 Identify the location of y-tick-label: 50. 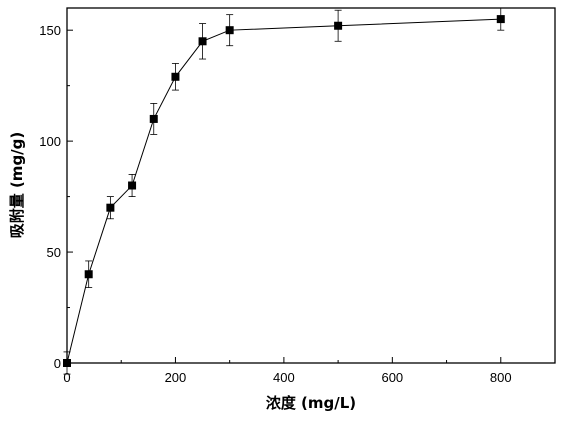
(54, 252).